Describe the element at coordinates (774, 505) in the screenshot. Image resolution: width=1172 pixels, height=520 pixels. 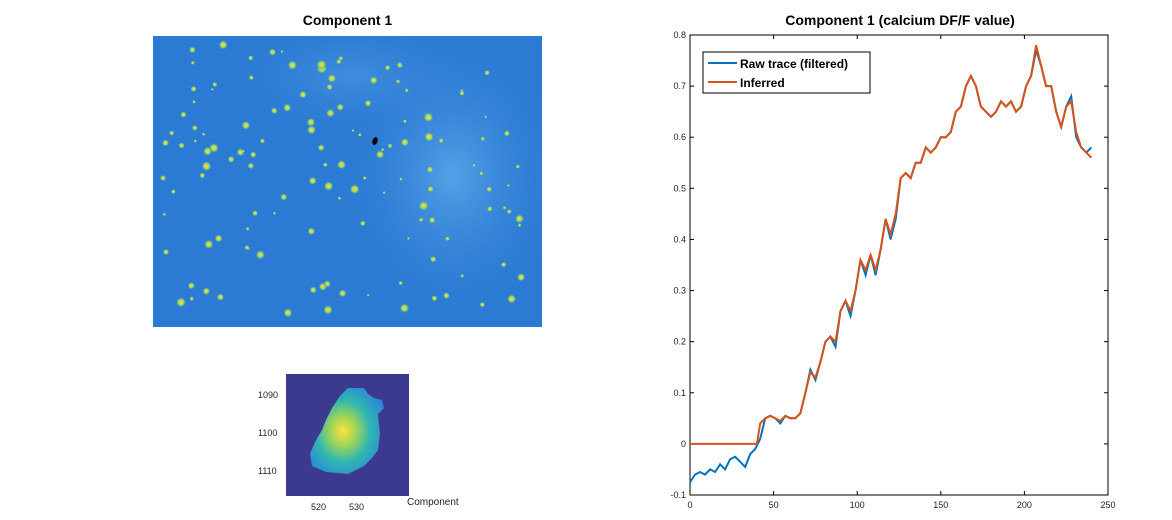
I see `x-tick-label: 50` at that location.